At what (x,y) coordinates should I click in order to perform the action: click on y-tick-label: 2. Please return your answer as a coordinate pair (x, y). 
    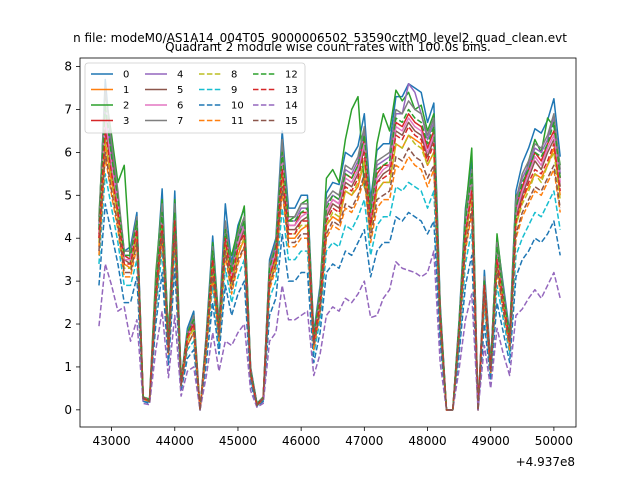
    Looking at the image, I should click on (68, 324).